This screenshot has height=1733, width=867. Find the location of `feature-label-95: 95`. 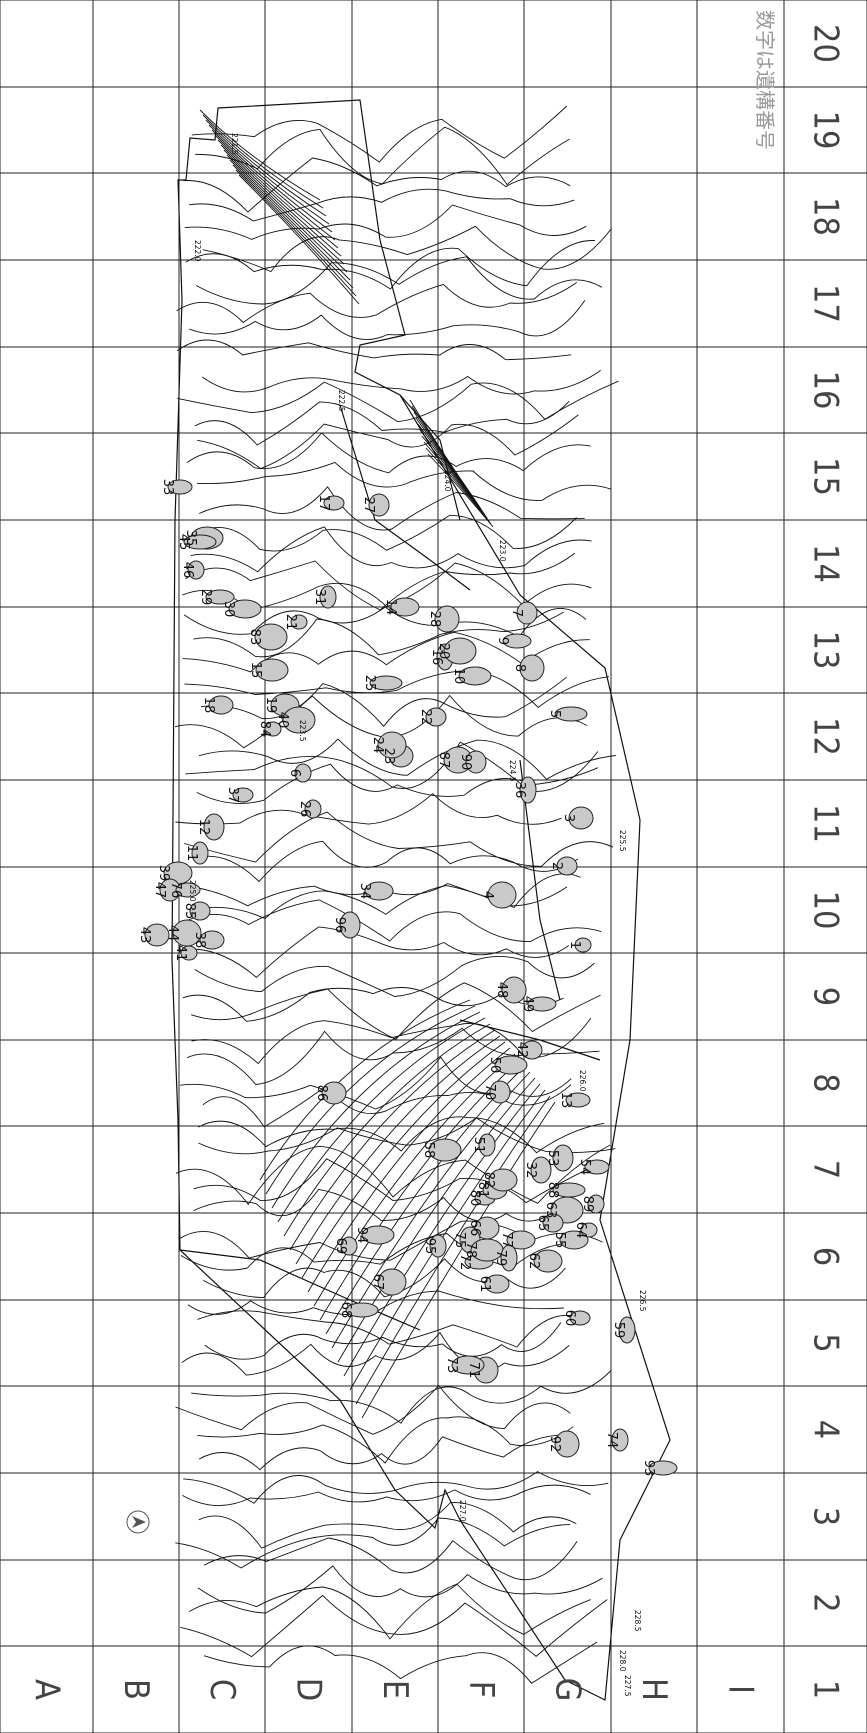

feature-label-95: 95 is located at coordinates (429, 1246).